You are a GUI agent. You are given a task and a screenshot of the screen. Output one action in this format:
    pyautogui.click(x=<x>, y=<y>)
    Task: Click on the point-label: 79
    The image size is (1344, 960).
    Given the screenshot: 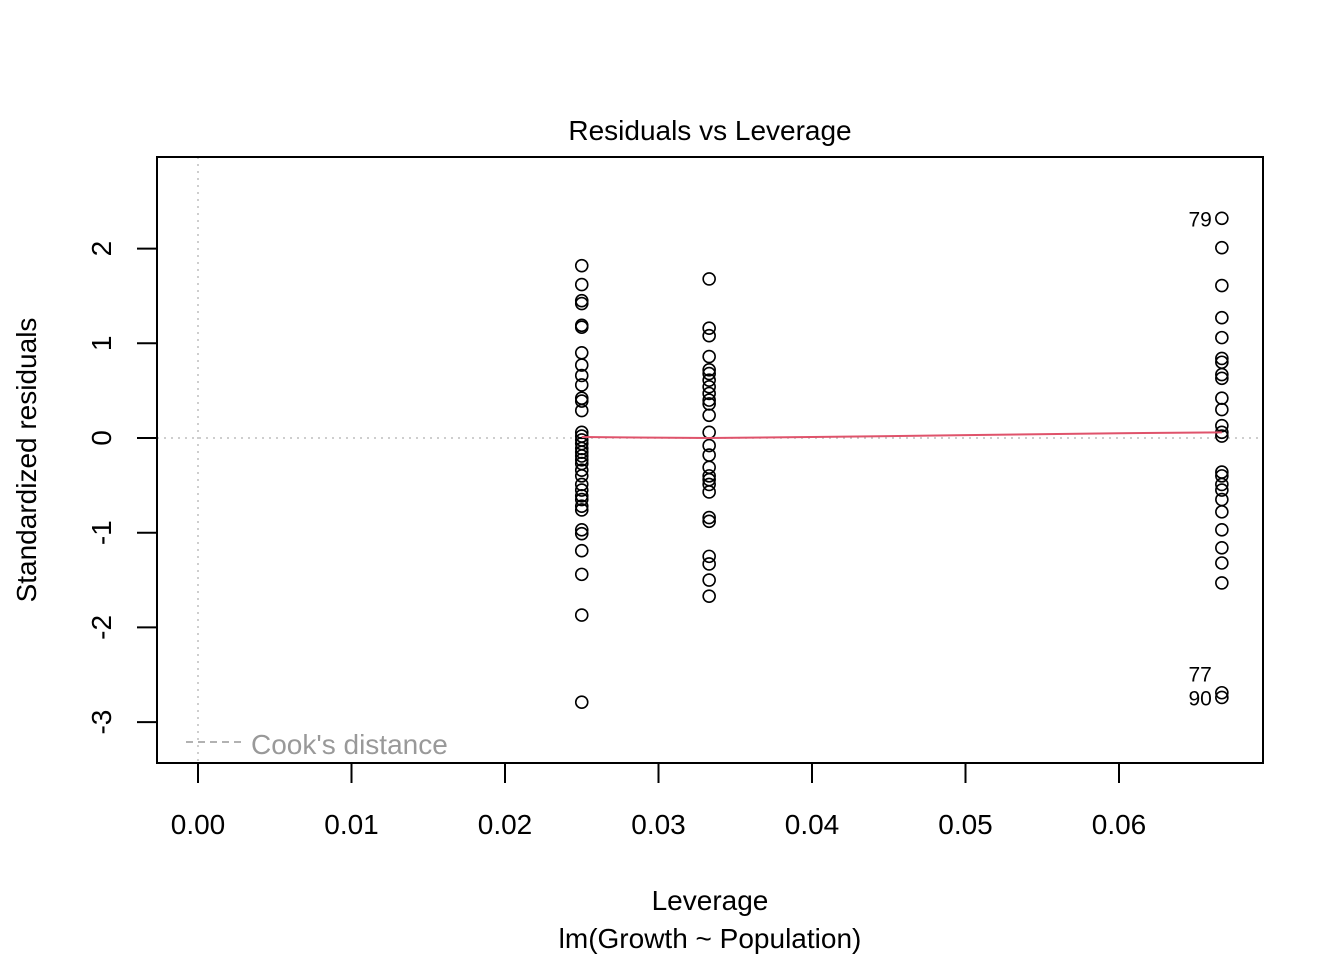 What is the action you would take?
    pyautogui.click(x=1199, y=219)
    